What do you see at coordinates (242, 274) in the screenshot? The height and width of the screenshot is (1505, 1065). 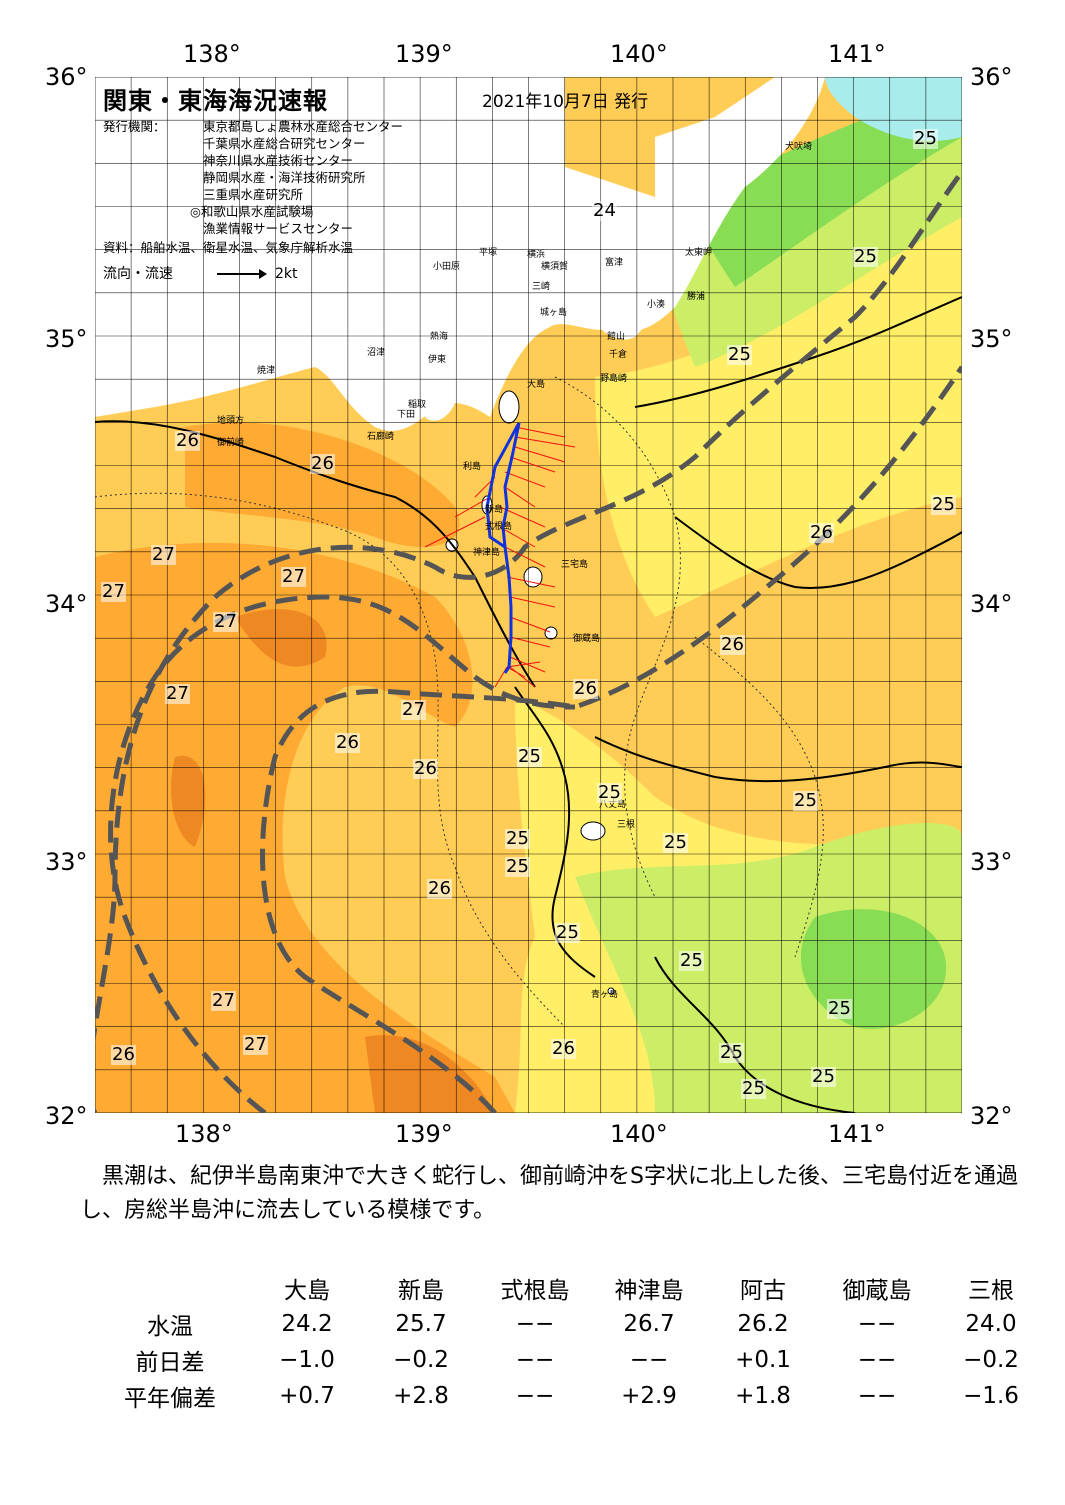 I see `flow-scale-arrow-icon` at bounding box center [242, 274].